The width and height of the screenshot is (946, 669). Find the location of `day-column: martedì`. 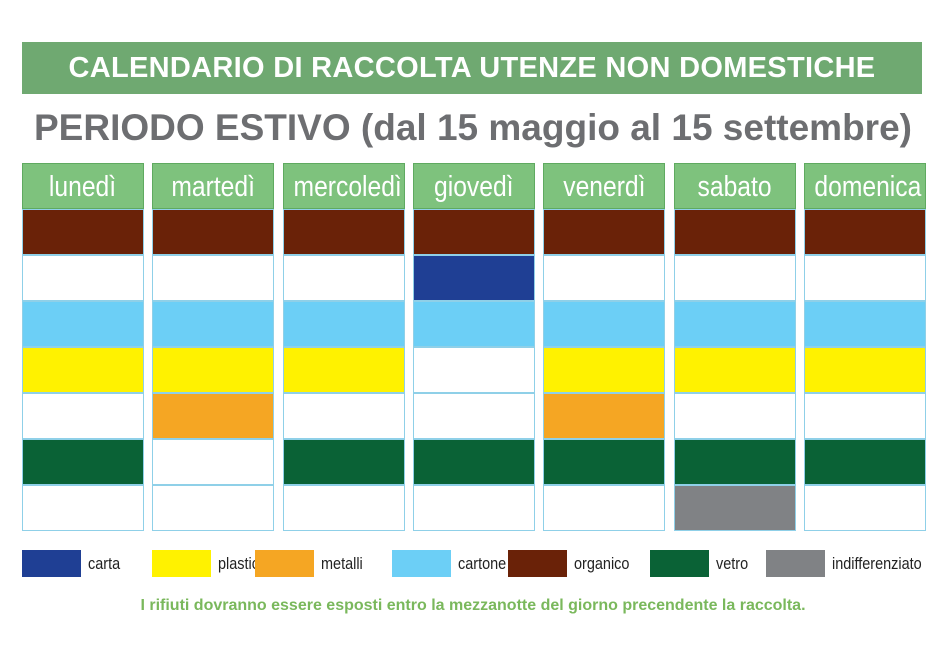

day-column: martedì is located at coordinates (213, 347).